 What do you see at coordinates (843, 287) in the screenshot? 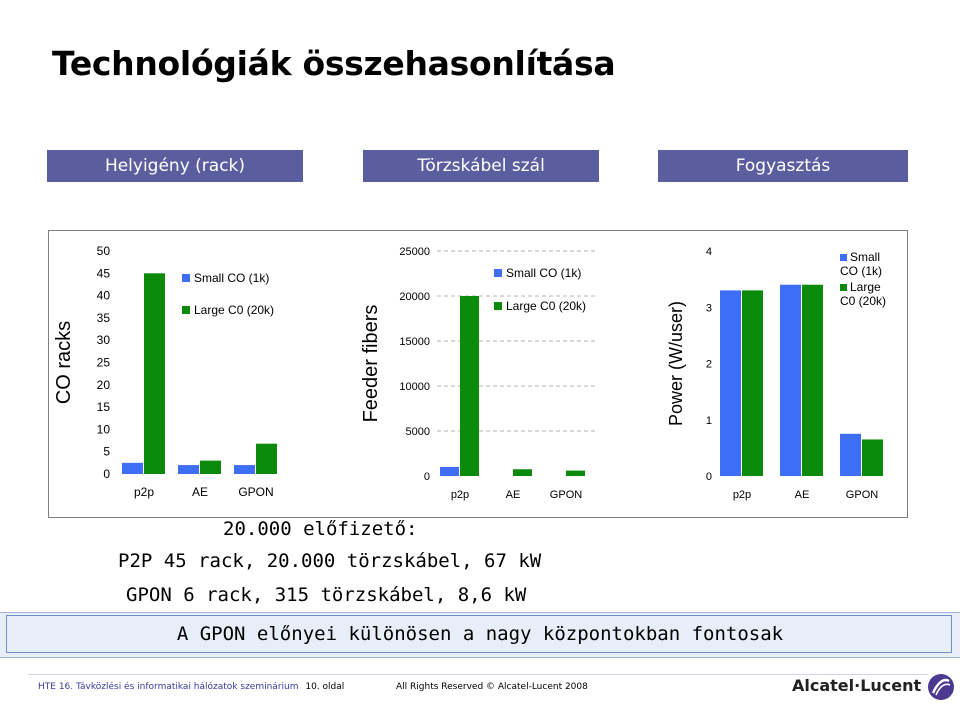
I see `chart3-legend-swatch-large` at bounding box center [843, 287].